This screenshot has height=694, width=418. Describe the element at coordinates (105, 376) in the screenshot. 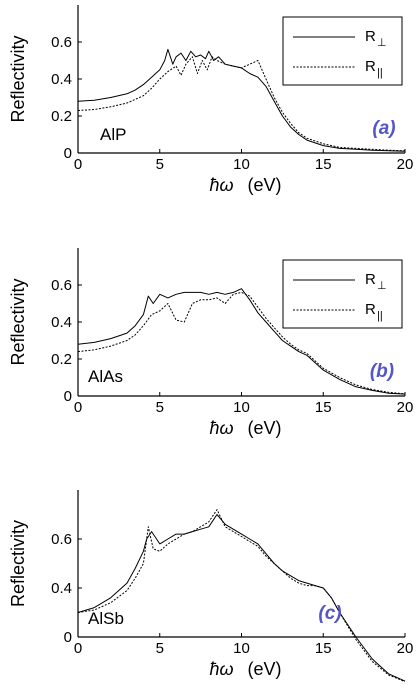

I see `material-label: AlAs` at that location.